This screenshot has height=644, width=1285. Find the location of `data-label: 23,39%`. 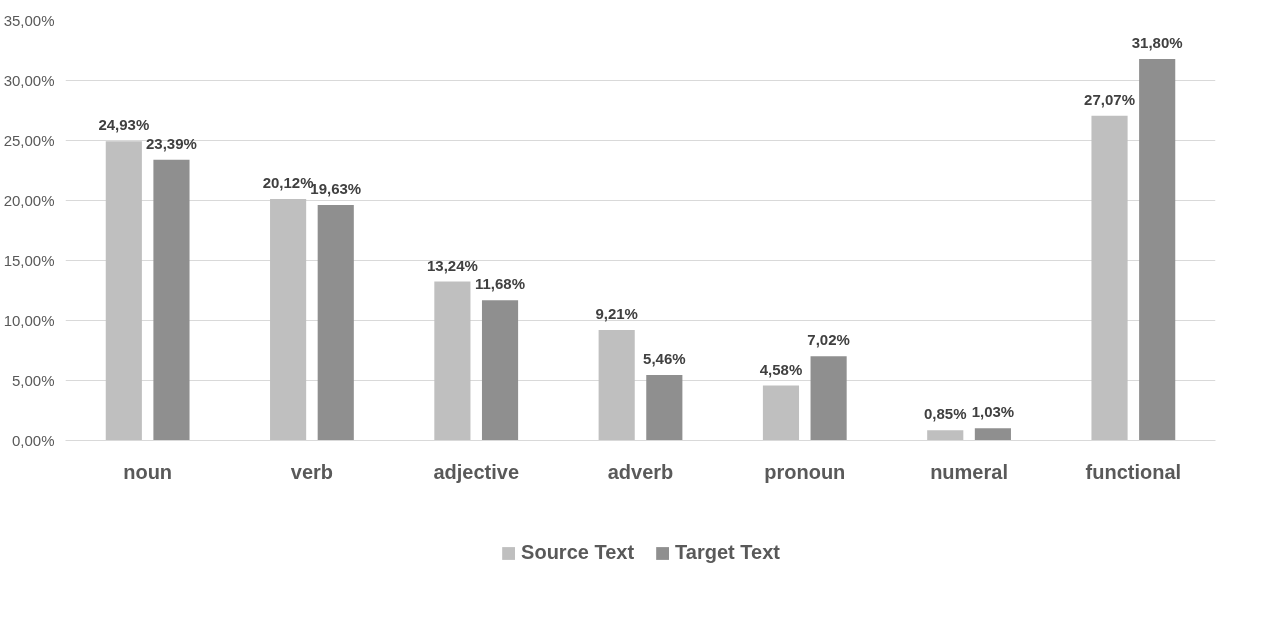

data-label: 23,39% is located at coordinates (171, 143).